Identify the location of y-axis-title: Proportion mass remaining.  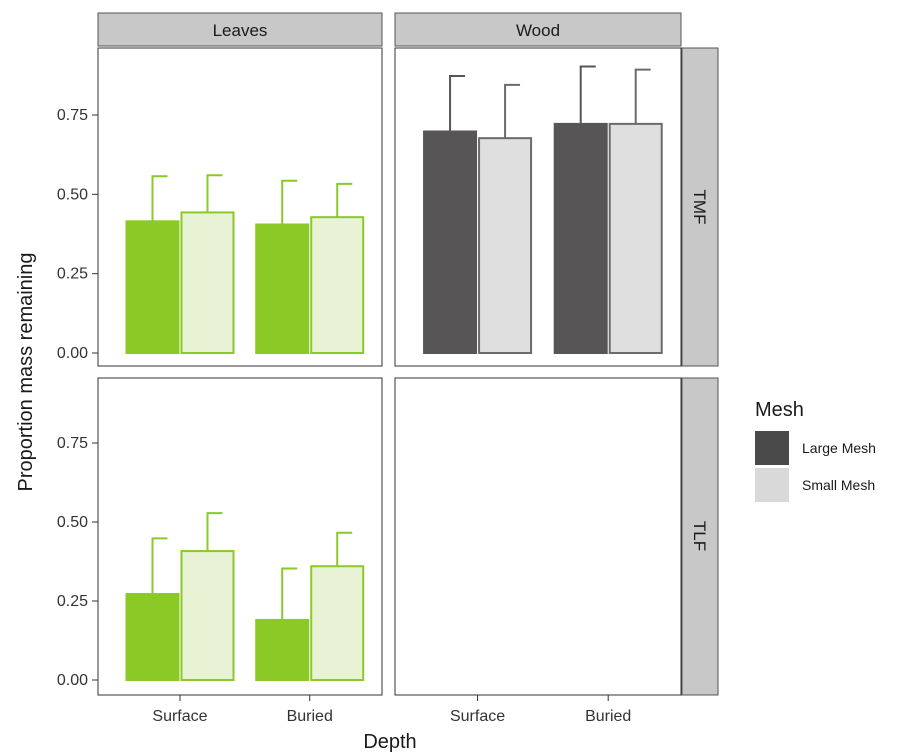
(26, 372).